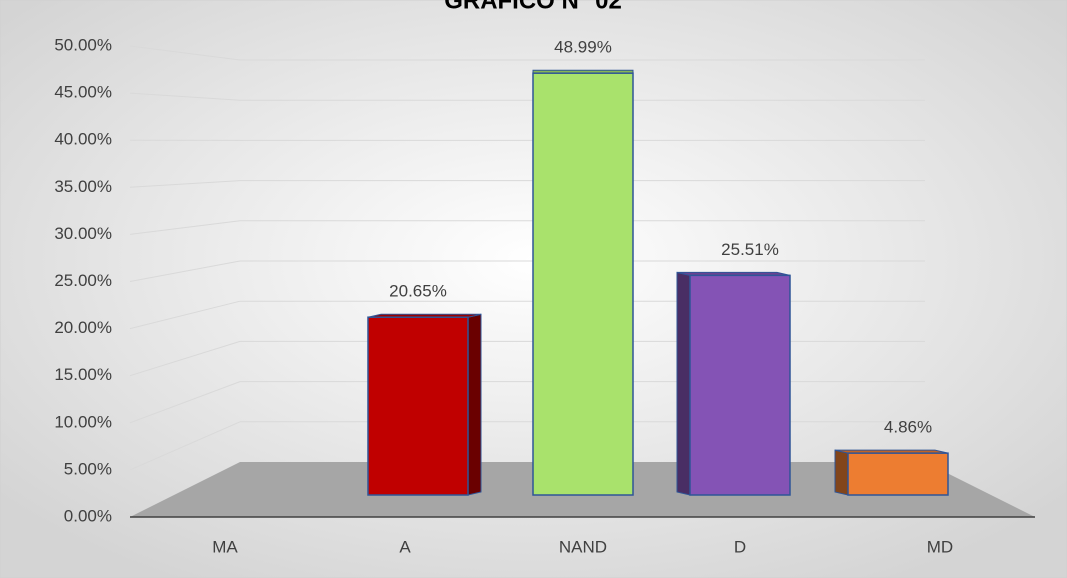  I want to click on y-tick-label: 5.00%, so click(88, 468).